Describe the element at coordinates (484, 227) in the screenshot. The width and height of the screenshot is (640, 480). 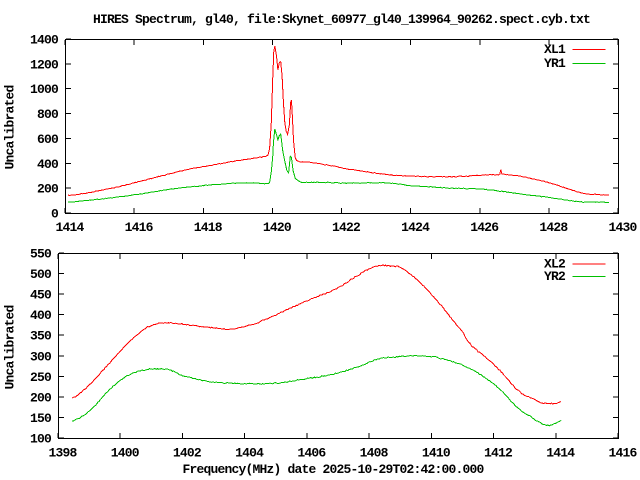
I see `svg-text: 1426` at that location.